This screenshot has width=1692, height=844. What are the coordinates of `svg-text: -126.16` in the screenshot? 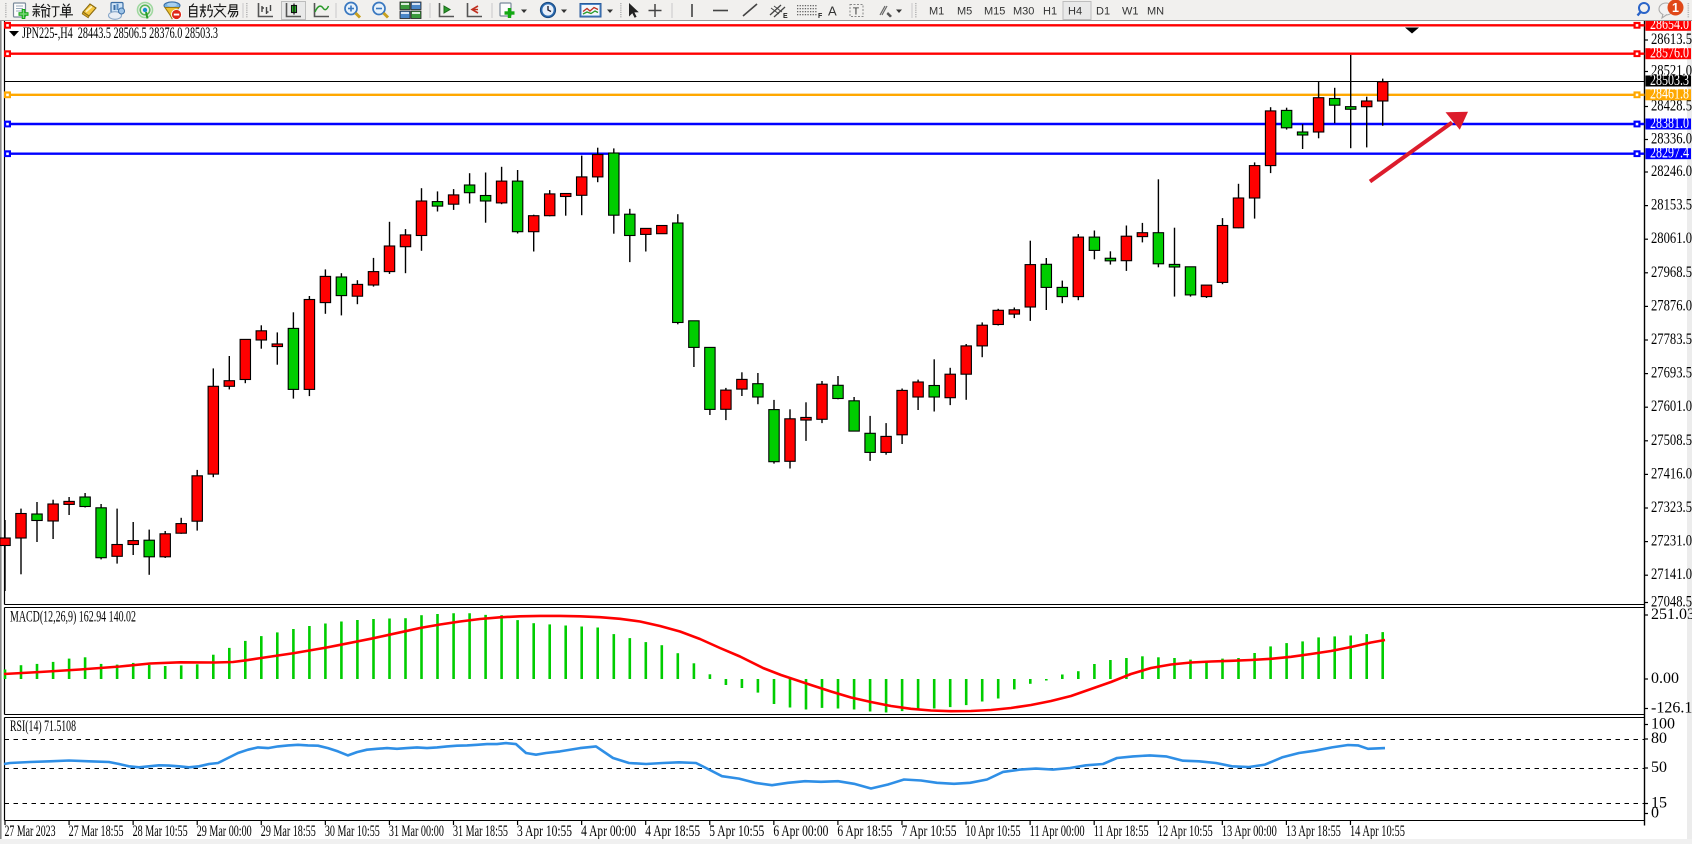 It's located at (1671, 708).